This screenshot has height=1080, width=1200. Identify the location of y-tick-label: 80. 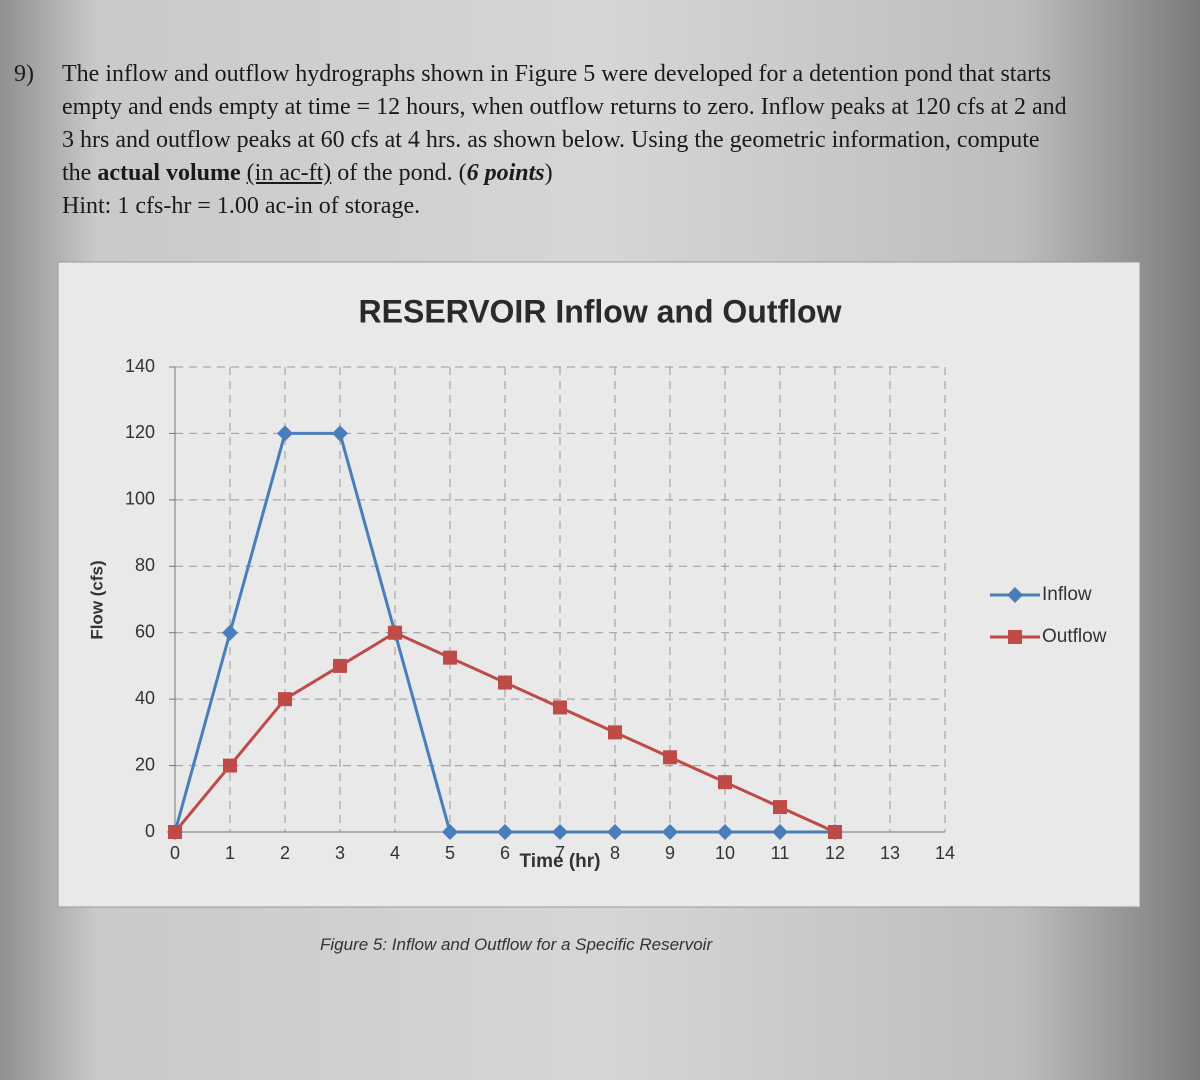
(145, 565).